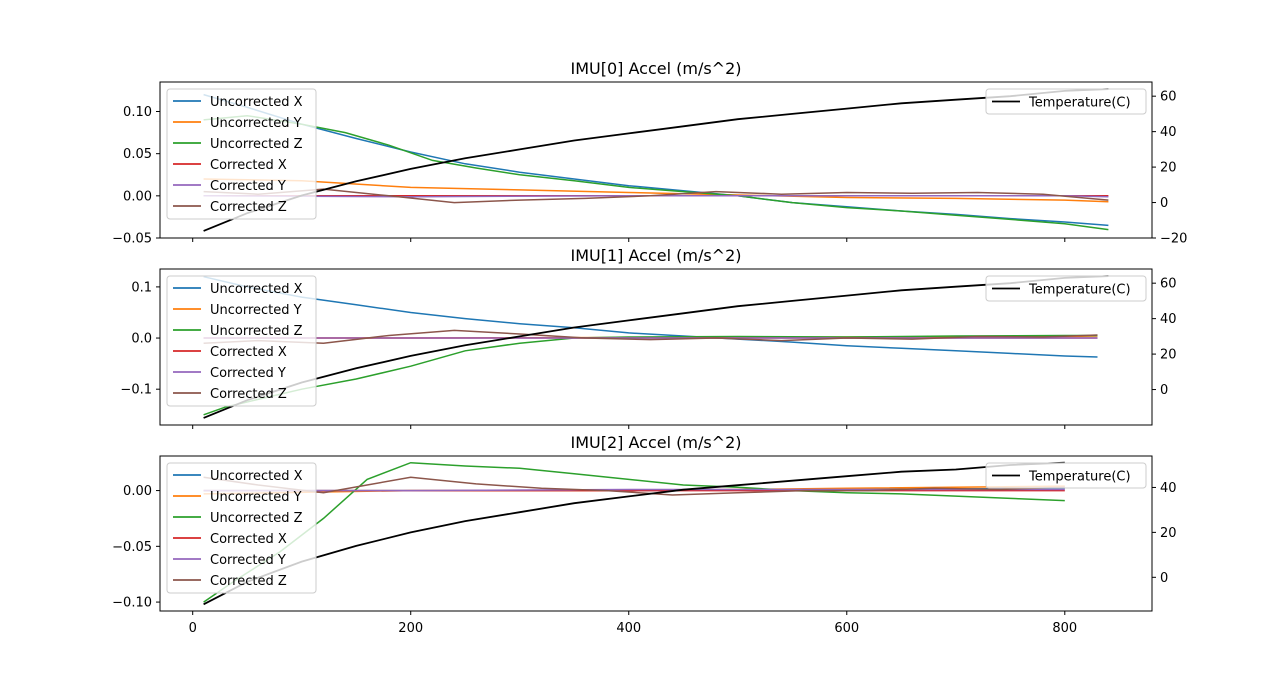  Describe the element at coordinates (1064, 628) in the screenshot. I see `x-tick-label: 800` at that location.